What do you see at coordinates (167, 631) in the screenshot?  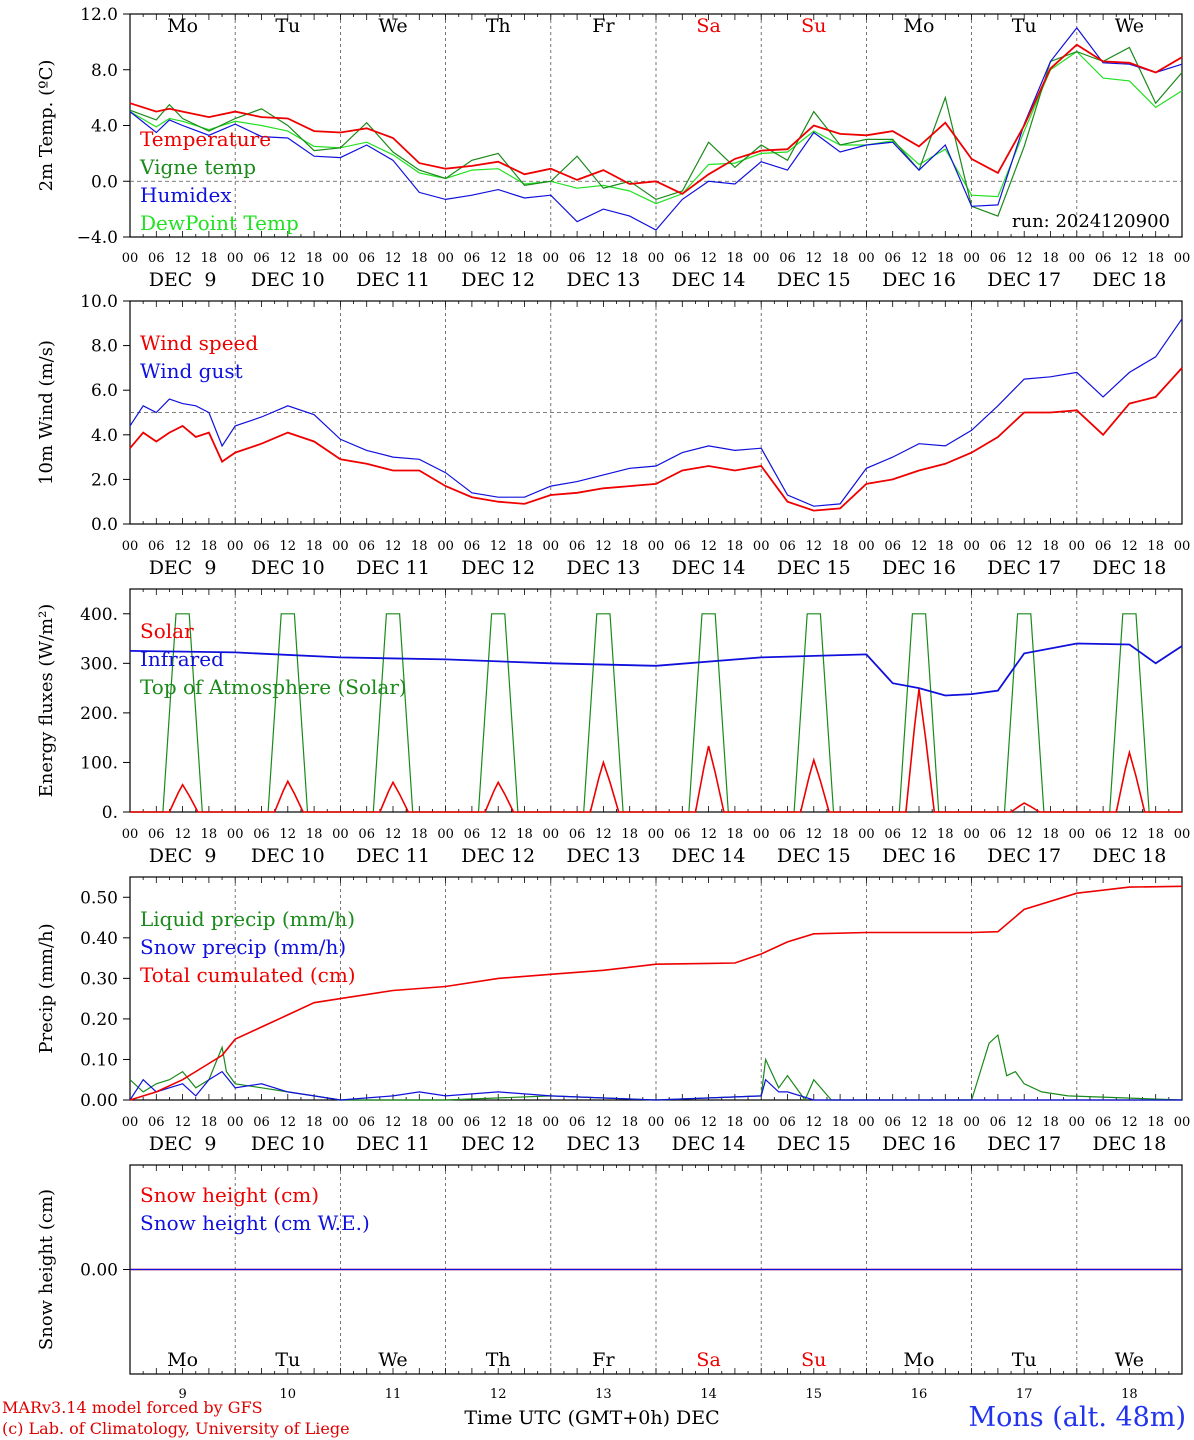 I see `legend-entry: Solar` at bounding box center [167, 631].